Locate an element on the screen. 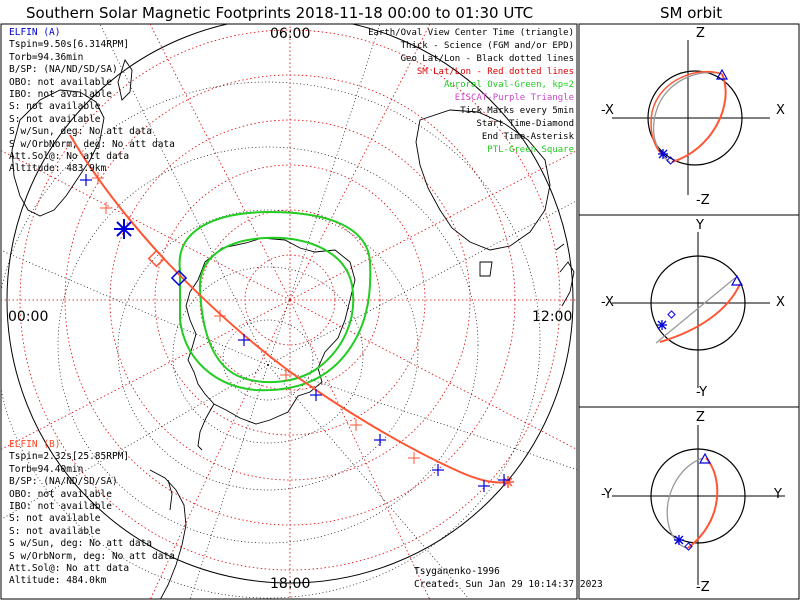 The width and height of the screenshot is (800, 600). orbit-1-label-top: Z is located at coordinates (700, 33).